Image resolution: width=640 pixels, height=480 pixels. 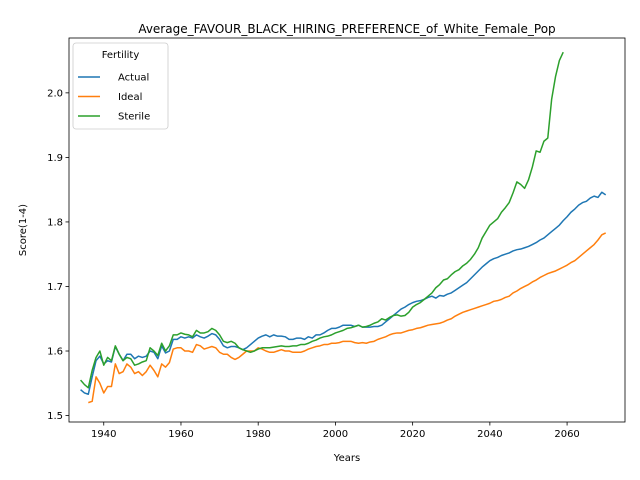 I want to click on x-tick-label: 2040, so click(x=489, y=434).